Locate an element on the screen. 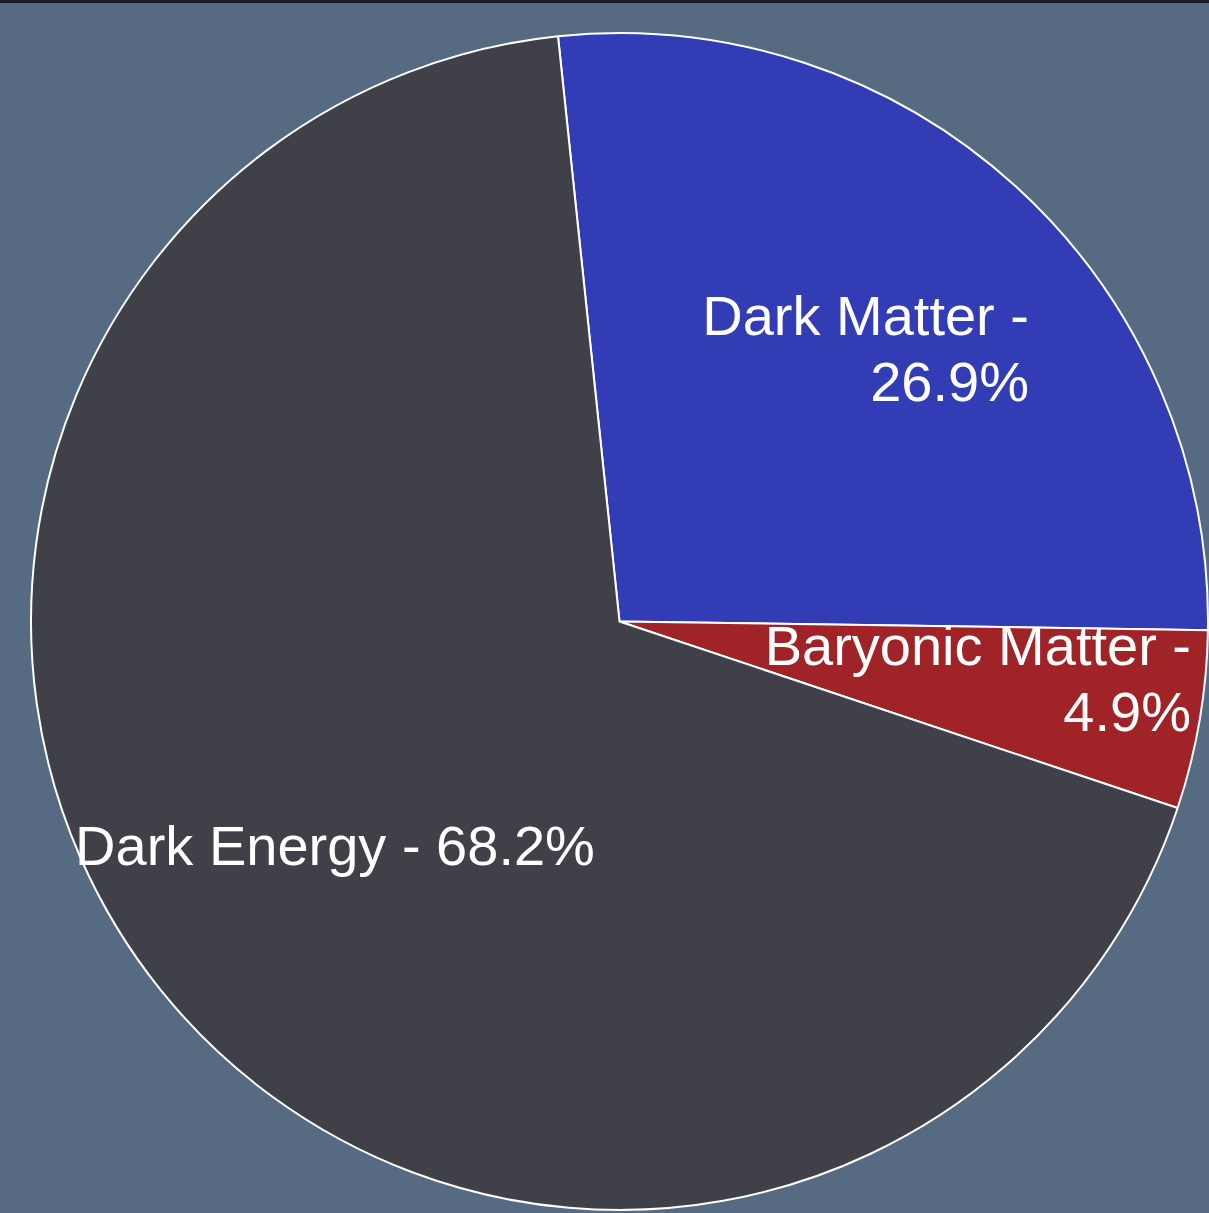  slice-label: Dark Energy - is located at coordinates (248, 846).